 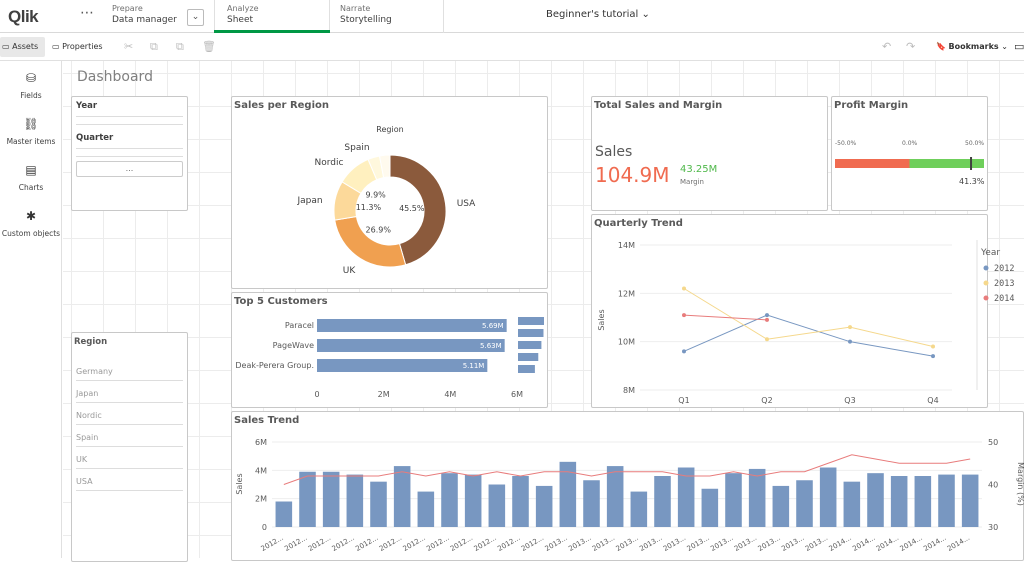 I want to click on y-tick-label: 2M, so click(x=261, y=499).